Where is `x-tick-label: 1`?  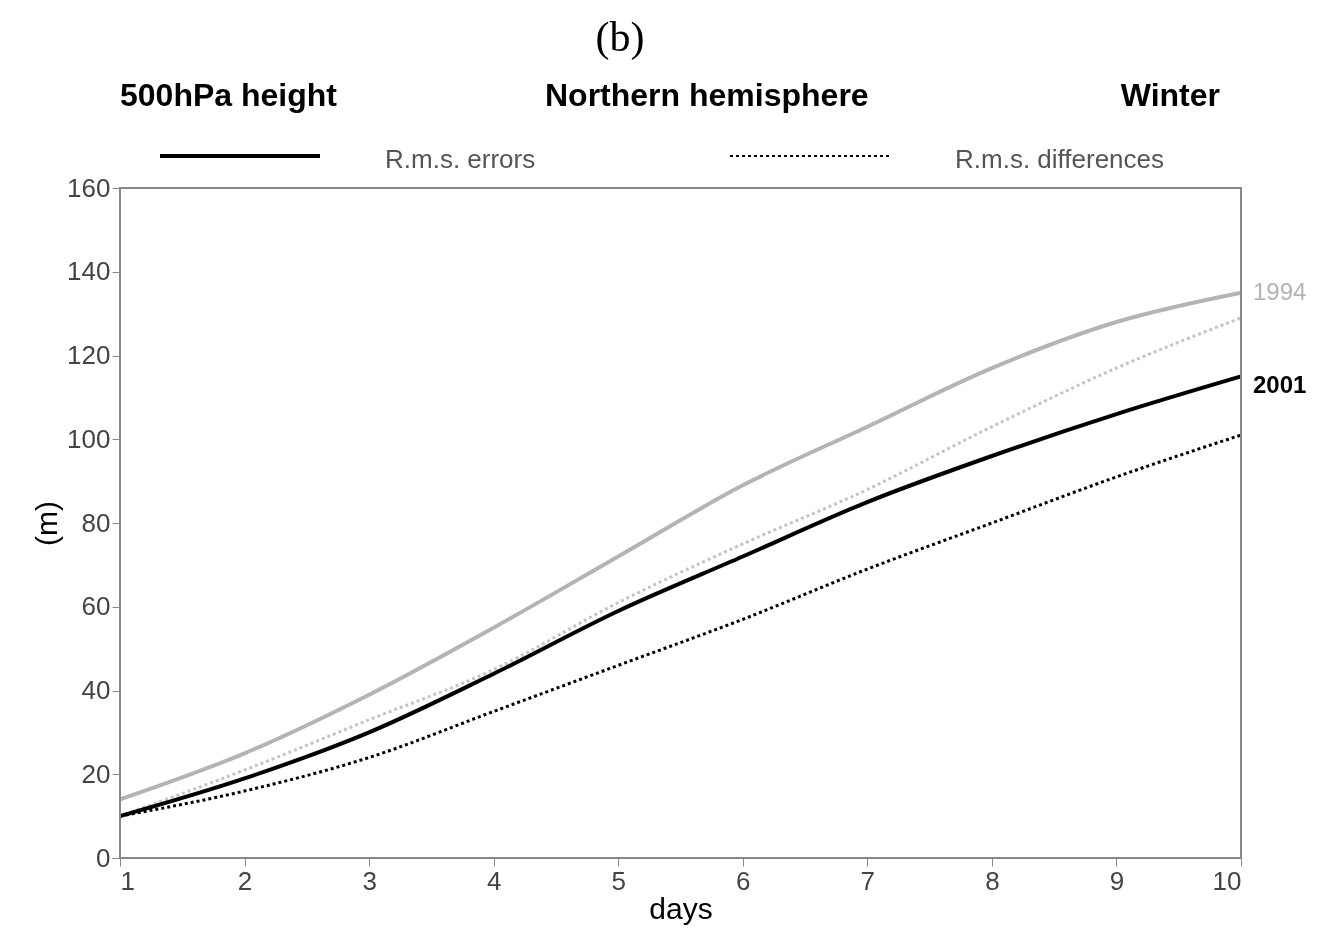 x-tick-label: 1 is located at coordinates (127, 880).